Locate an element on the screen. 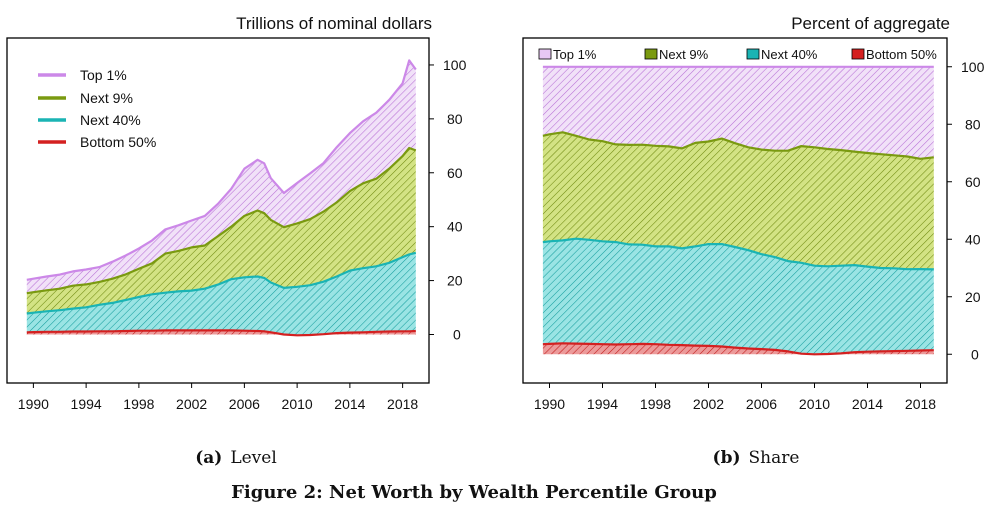 The image size is (1000, 509). legend-b-next40-swatch is located at coordinates (753, 54).